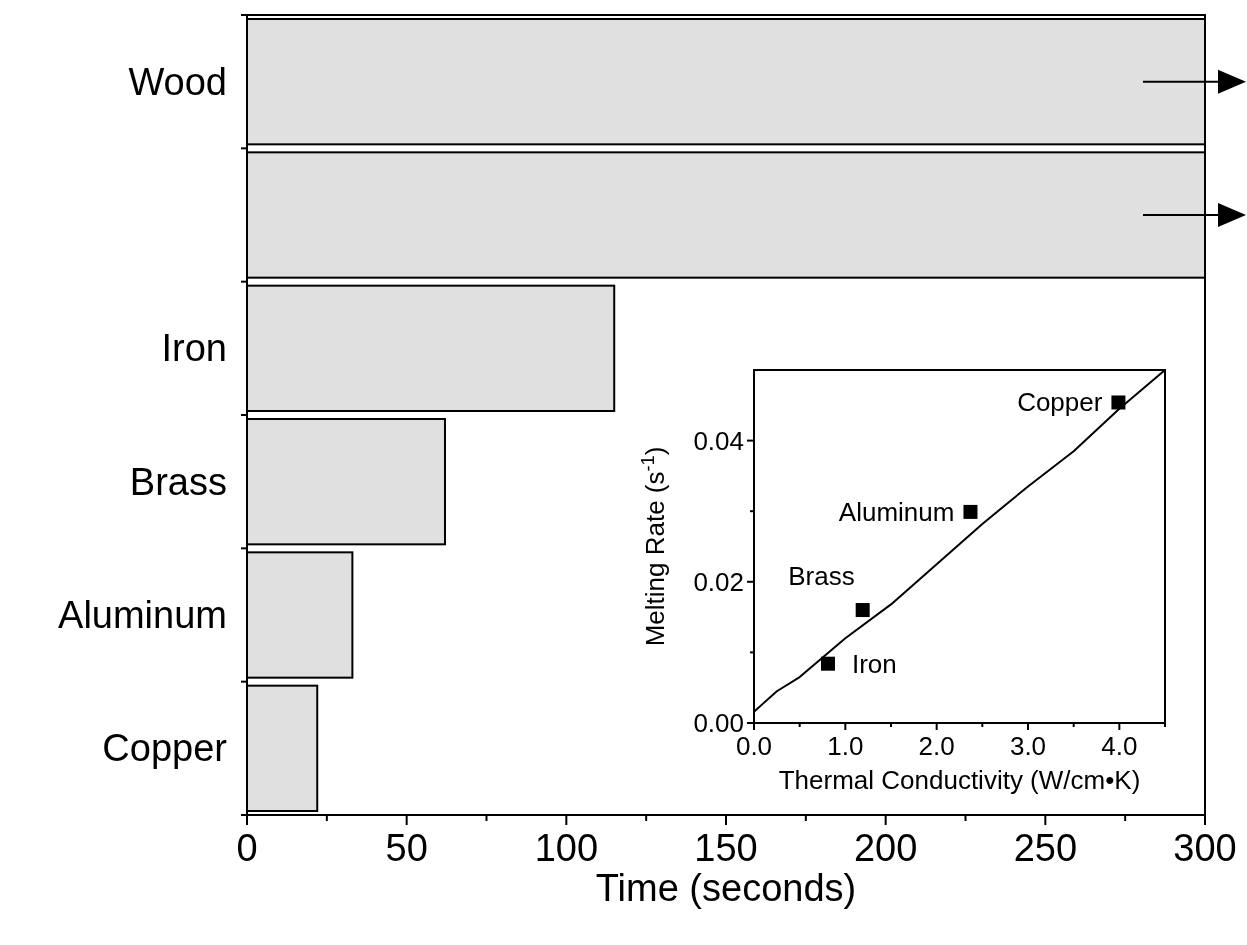  What do you see at coordinates (726, 848) in the screenshot?
I see `x-tick-label: 150` at bounding box center [726, 848].